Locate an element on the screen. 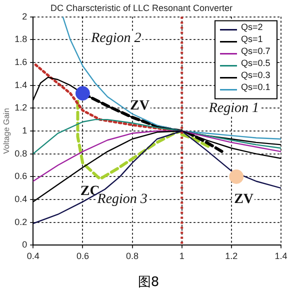 The width and height of the screenshot is (297, 303). chart-title: DC Charscteristic of LLC Resonant Converter is located at coordinates (141, 7).